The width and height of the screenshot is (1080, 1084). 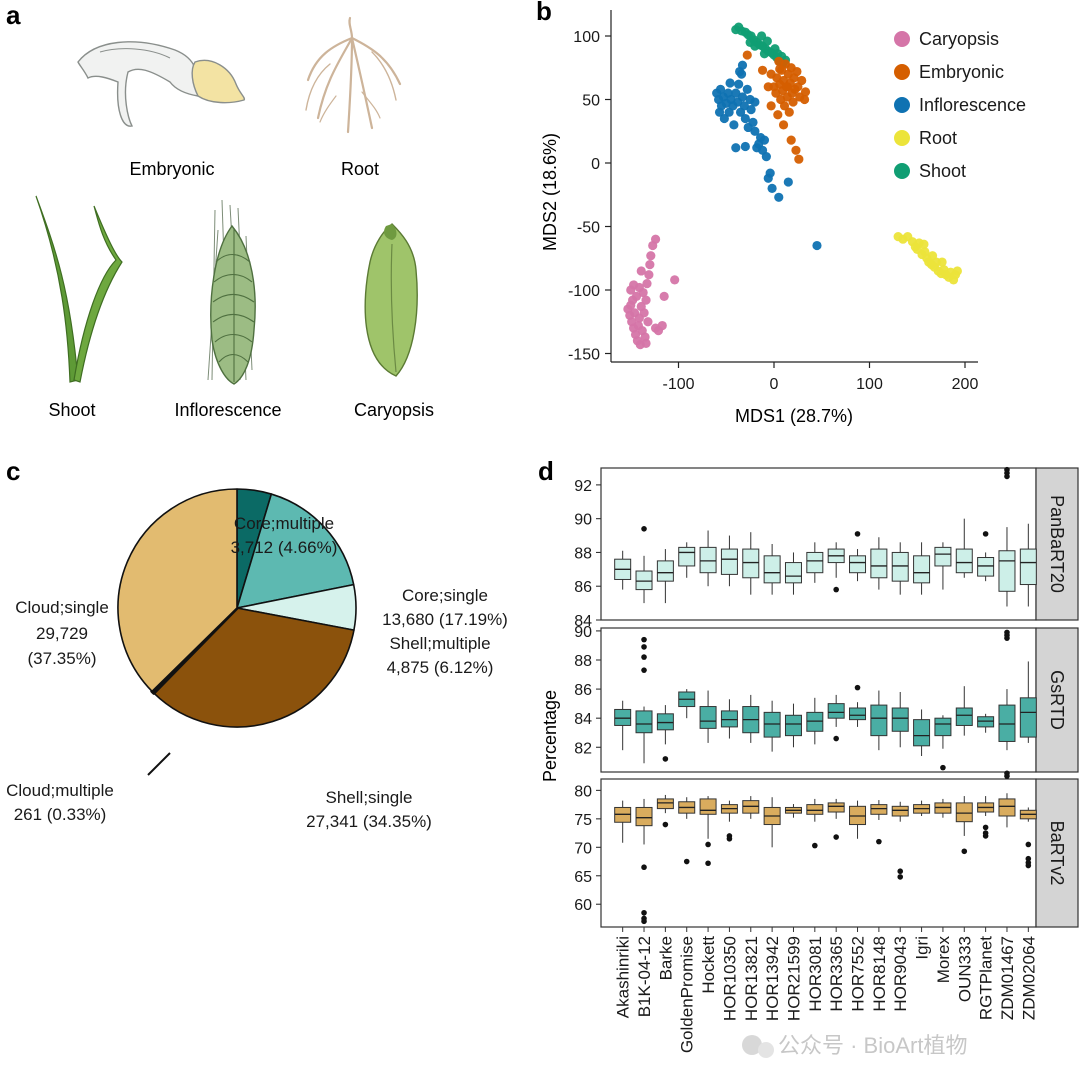 I want to click on box-panel-bartv2: BaRTv2 60 65 70 75 80, so click(x=826, y=849).